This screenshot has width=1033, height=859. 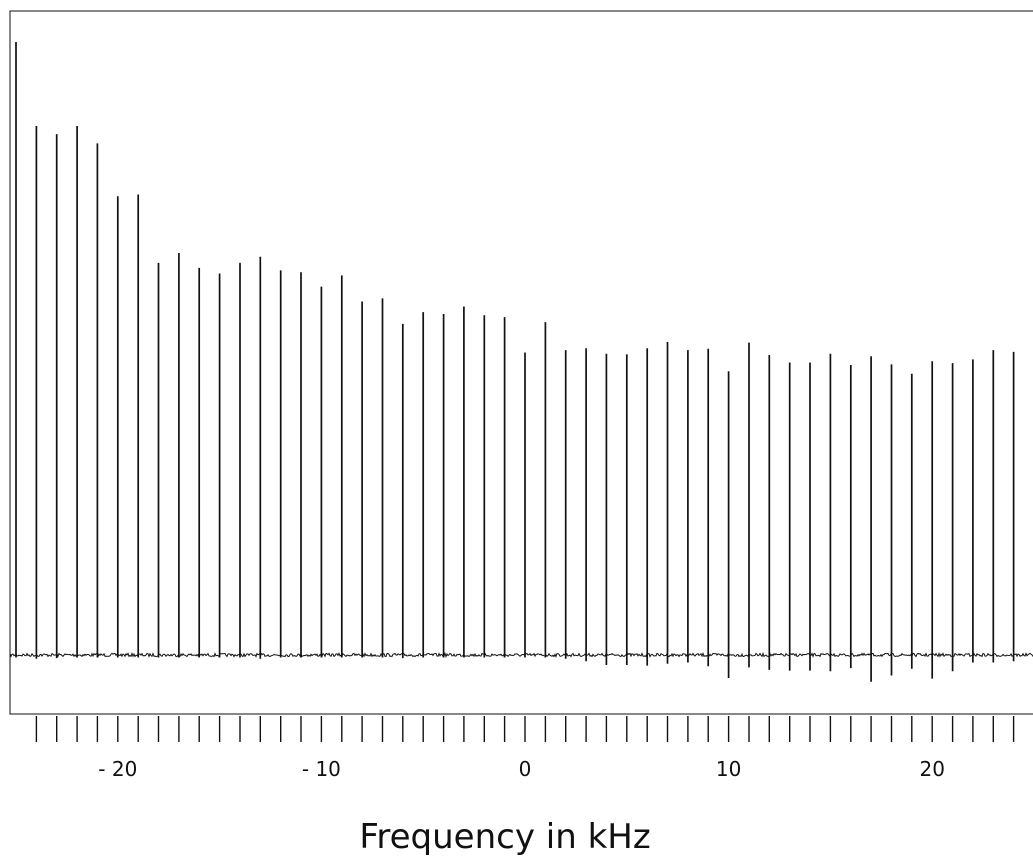 I want to click on x-tick-label: - 10, so click(x=321, y=769).